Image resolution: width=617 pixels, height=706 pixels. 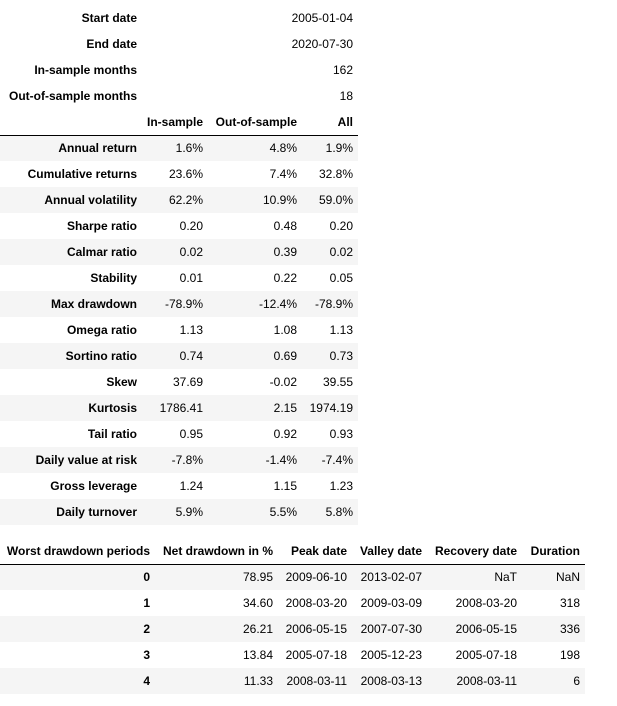 What do you see at coordinates (339, 512) in the screenshot?
I see `cell: 5.8%` at bounding box center [339, 512].